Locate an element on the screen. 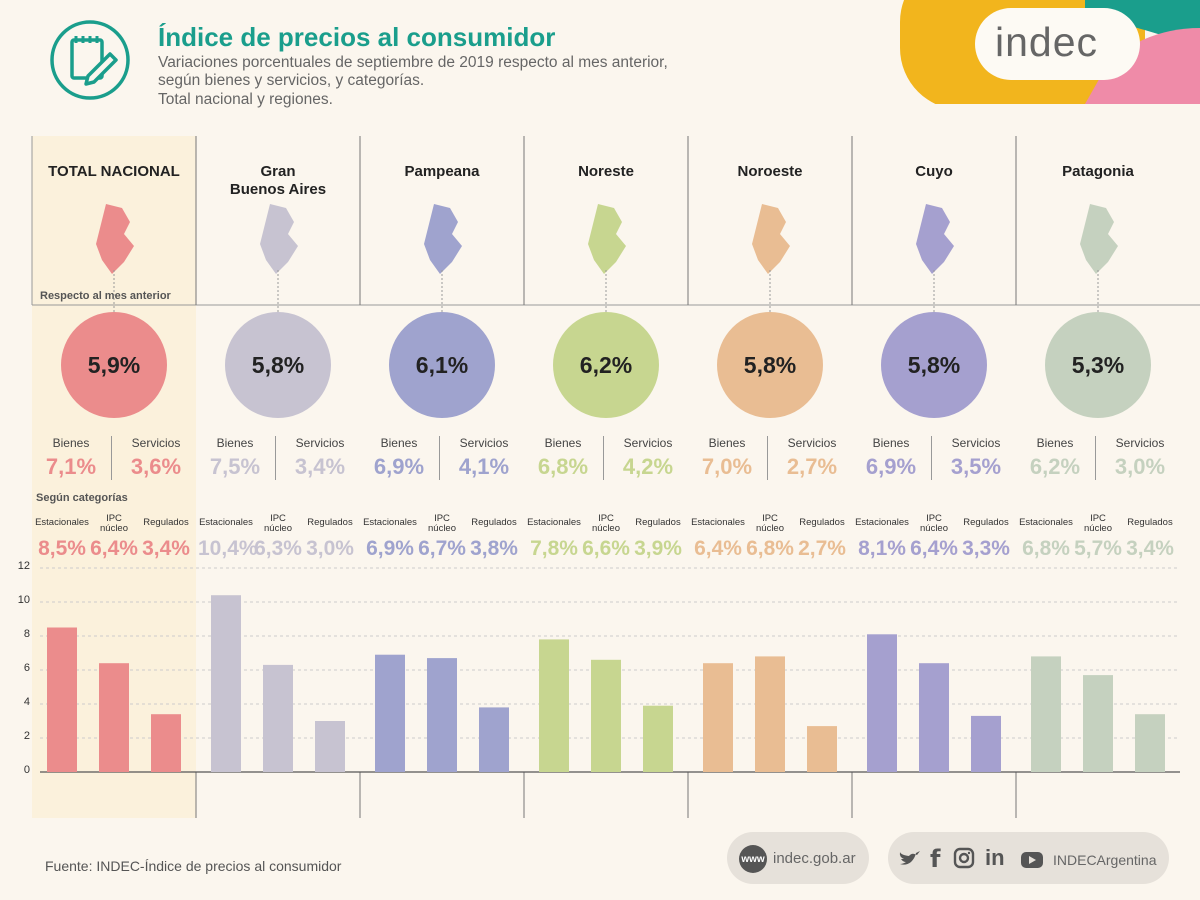  category-value: 5,7% is located at coordinates (1098, 548).